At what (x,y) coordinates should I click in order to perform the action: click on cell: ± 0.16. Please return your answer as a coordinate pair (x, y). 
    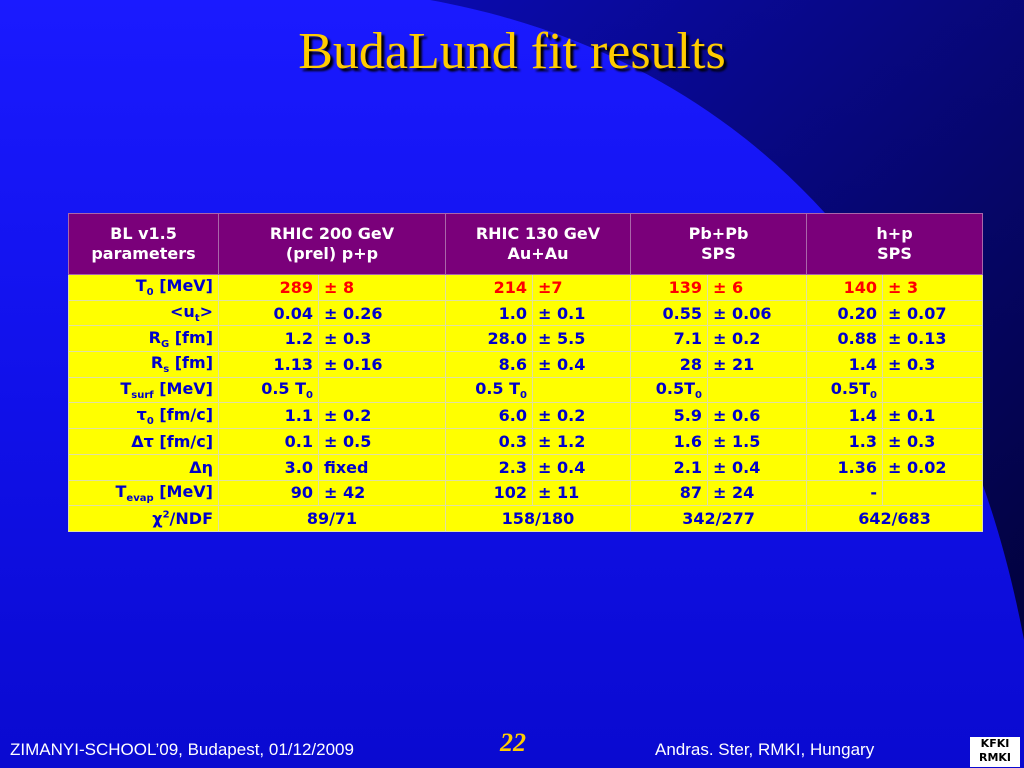
    Looking at the image, I should click on (382, 364).